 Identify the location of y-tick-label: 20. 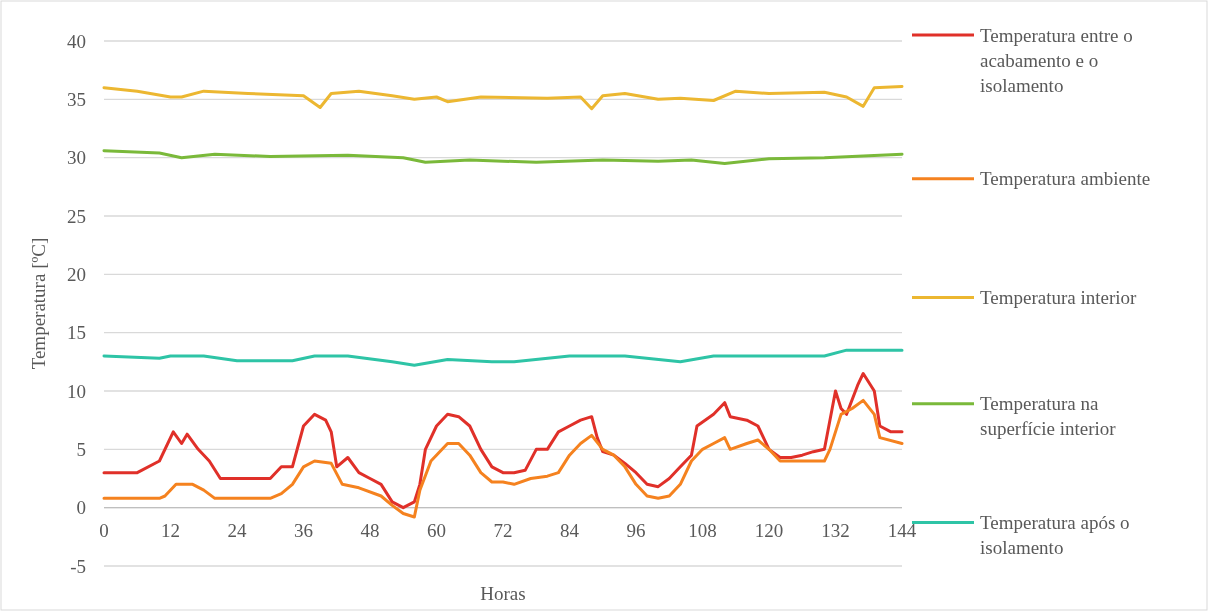
(76, 274).